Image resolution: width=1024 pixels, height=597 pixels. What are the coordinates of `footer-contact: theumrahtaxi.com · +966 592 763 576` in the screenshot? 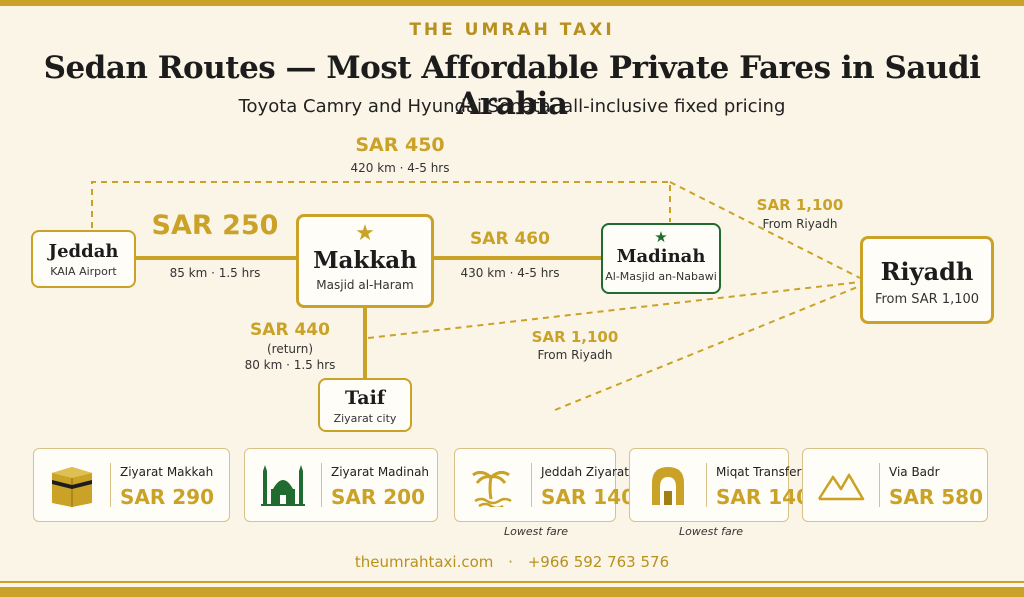 It's located at (512, 562).